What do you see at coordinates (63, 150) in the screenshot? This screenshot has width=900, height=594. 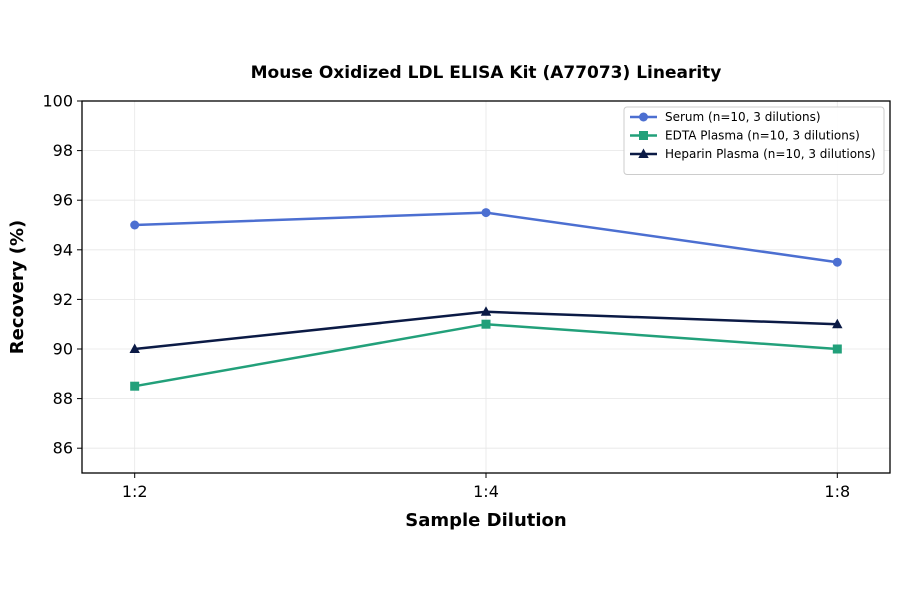 I see `y-tick-label: 98` at bounding box center [63, 150].